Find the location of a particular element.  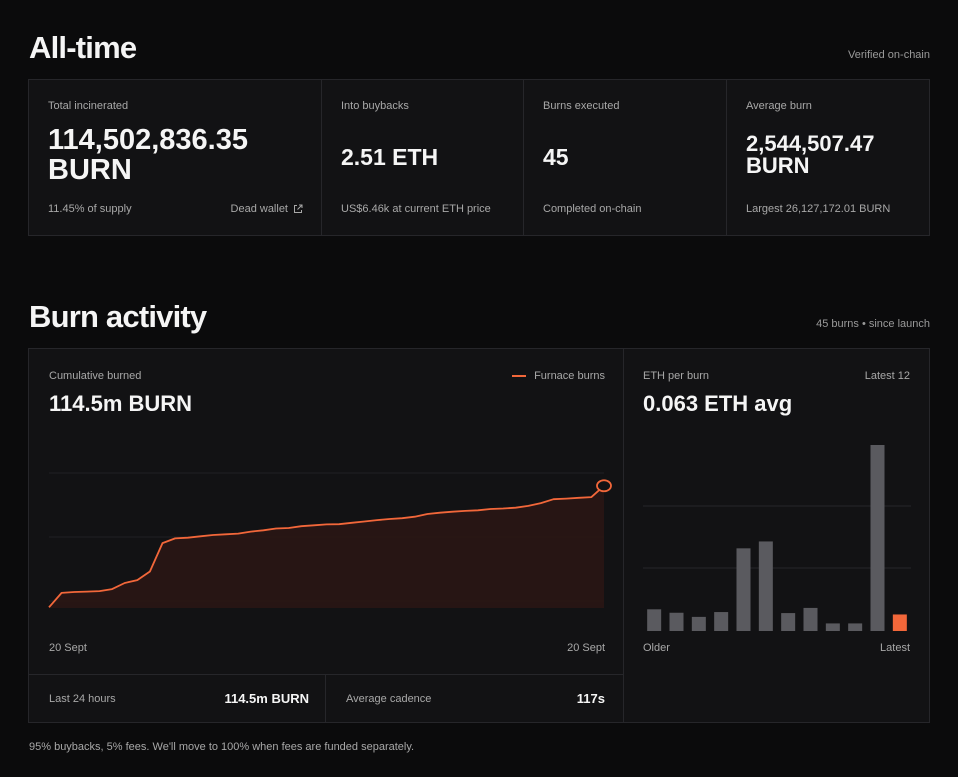

dead-wallet-link: Dead wallet is located at coordinates (267, 209).